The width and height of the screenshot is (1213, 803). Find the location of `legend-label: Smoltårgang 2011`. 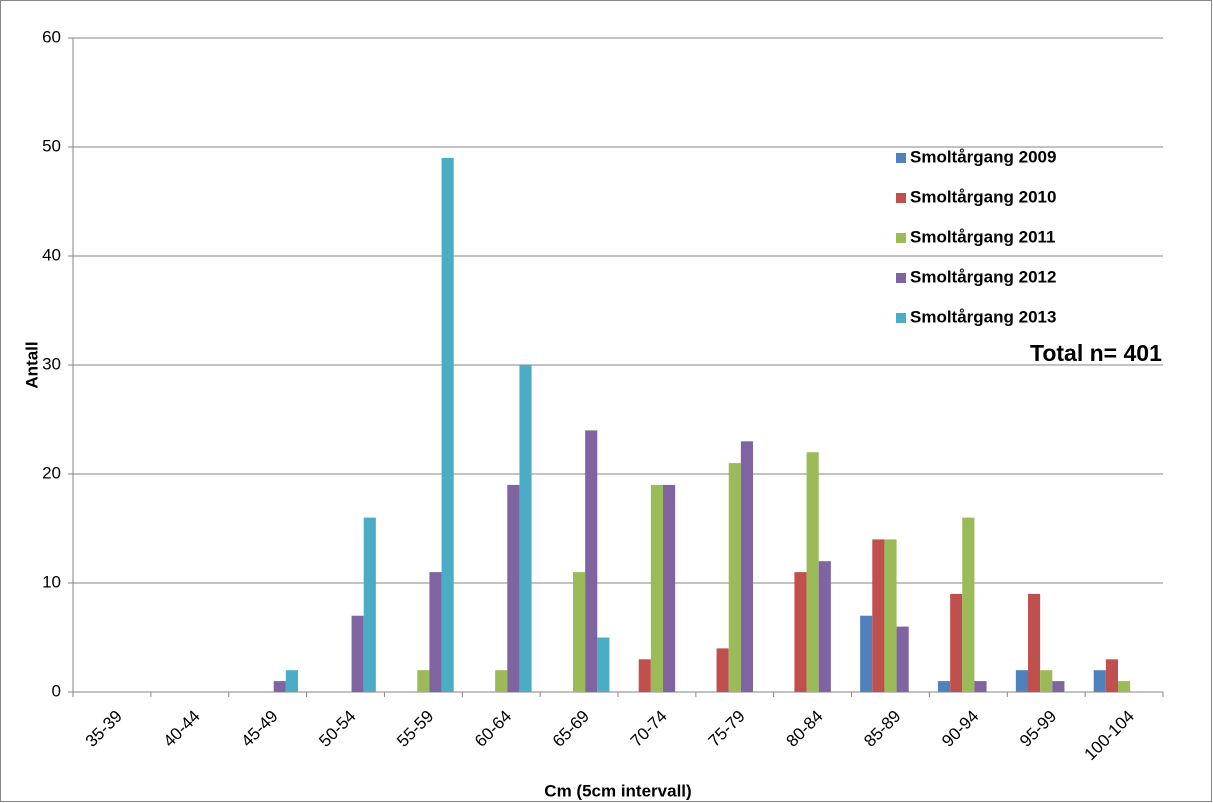

legend-label: Smoltårgang 2011 is located at coordinates (983, 236).